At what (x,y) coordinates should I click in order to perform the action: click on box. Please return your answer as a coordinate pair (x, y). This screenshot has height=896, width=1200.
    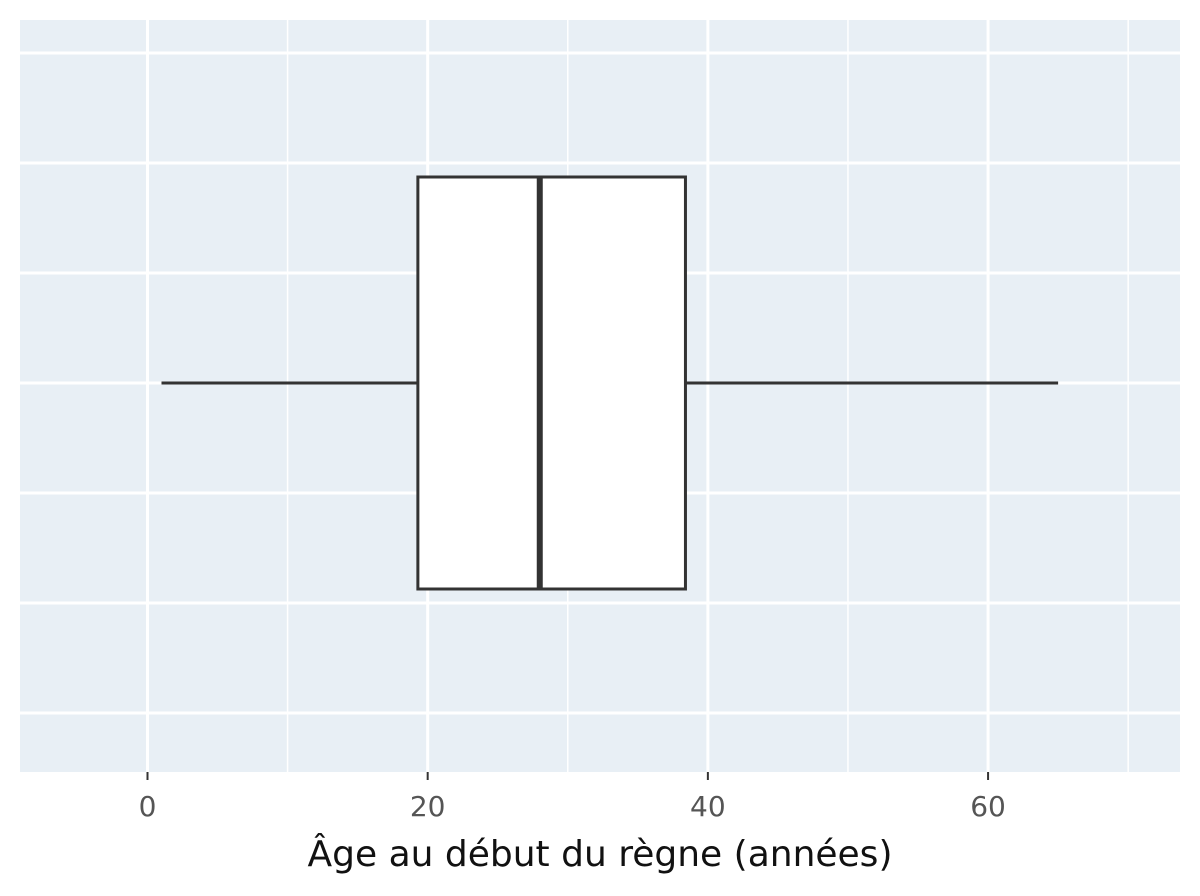
    Looking at the image, I should click on (551, 383).